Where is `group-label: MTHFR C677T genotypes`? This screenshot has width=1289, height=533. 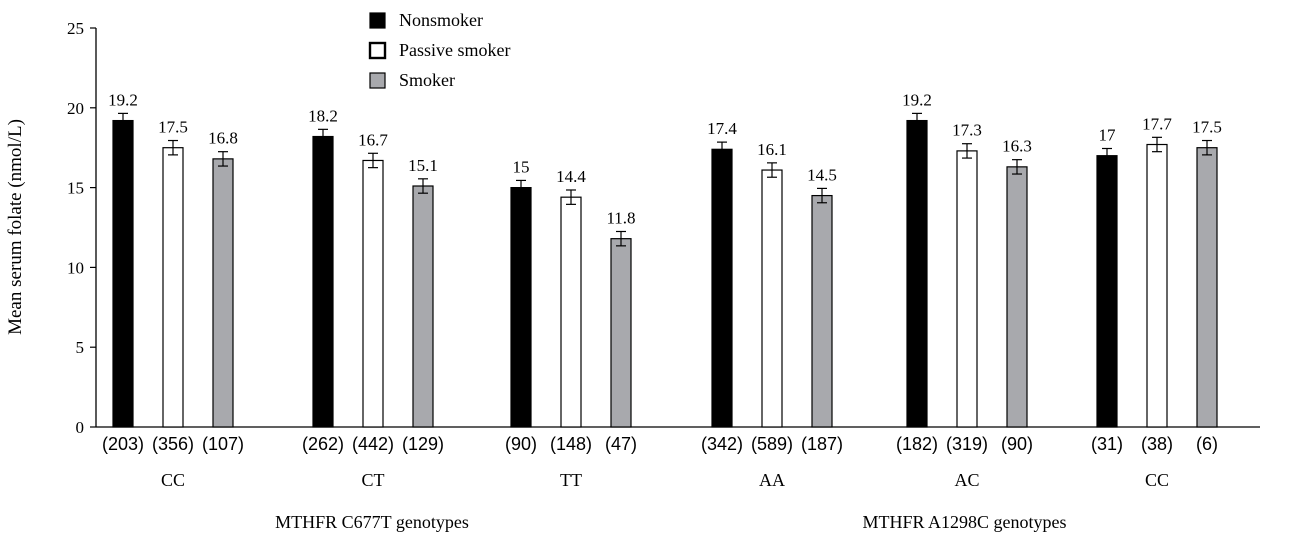
group-label: MTHFR C677T genotypes is located at coordinates (372, 522).